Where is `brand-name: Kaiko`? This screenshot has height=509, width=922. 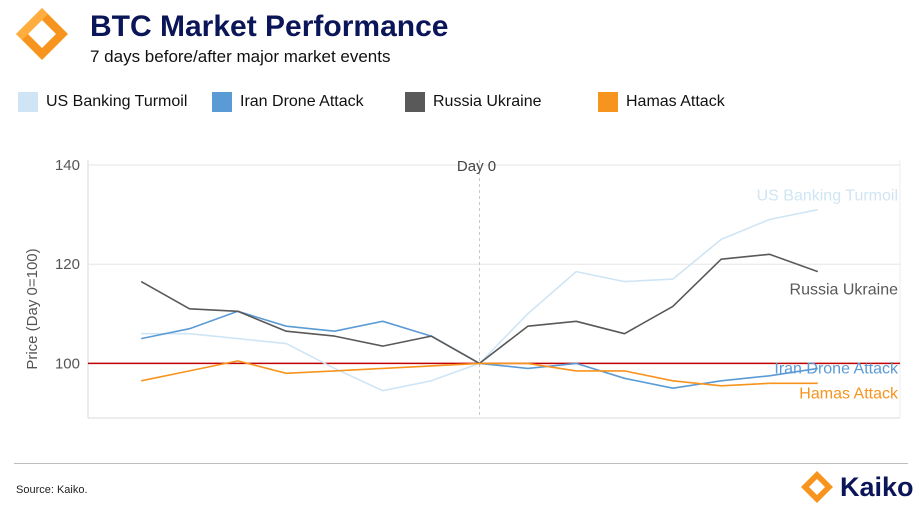 brand-name: Kaiko is located at coordinates (877, 486).